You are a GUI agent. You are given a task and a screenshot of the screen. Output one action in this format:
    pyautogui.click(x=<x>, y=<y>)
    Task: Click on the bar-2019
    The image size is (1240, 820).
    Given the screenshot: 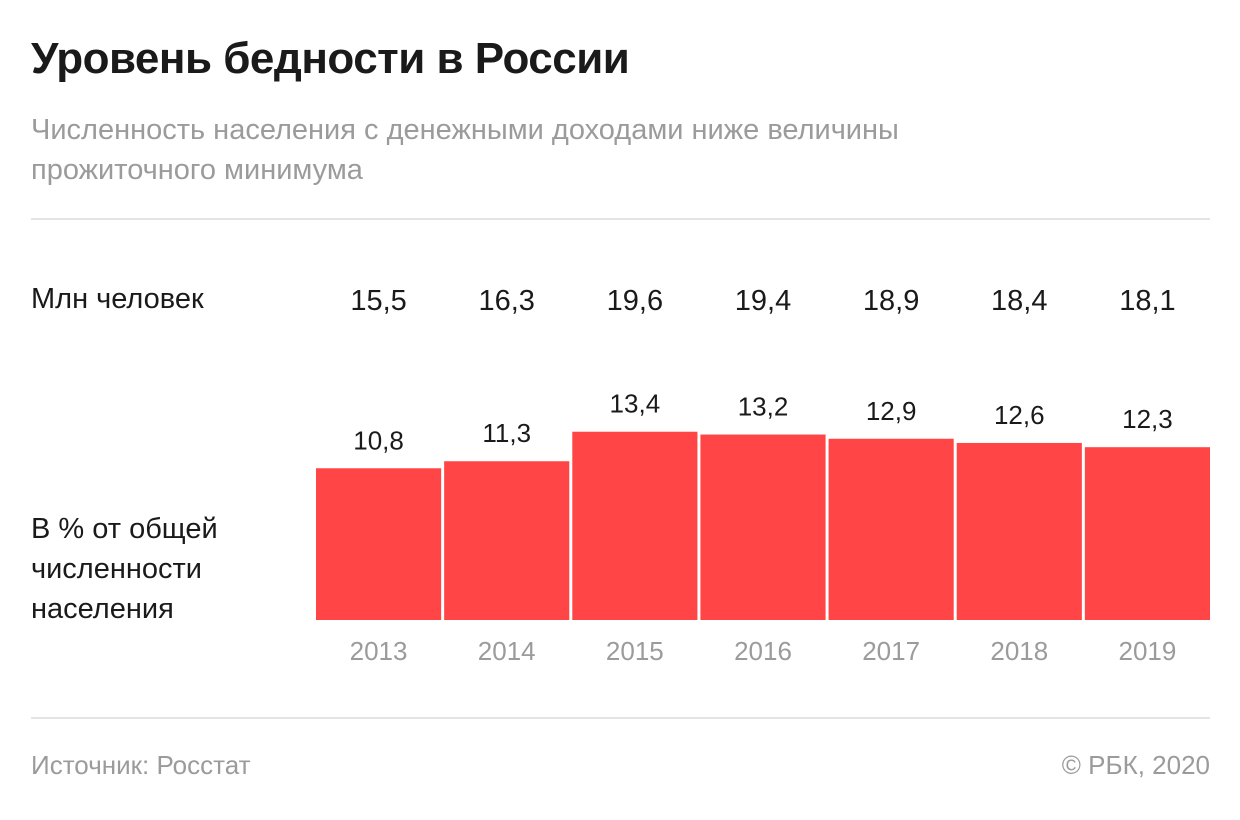 What is the action you would take?
    pyautogui.click(x=1147, y=533)
    